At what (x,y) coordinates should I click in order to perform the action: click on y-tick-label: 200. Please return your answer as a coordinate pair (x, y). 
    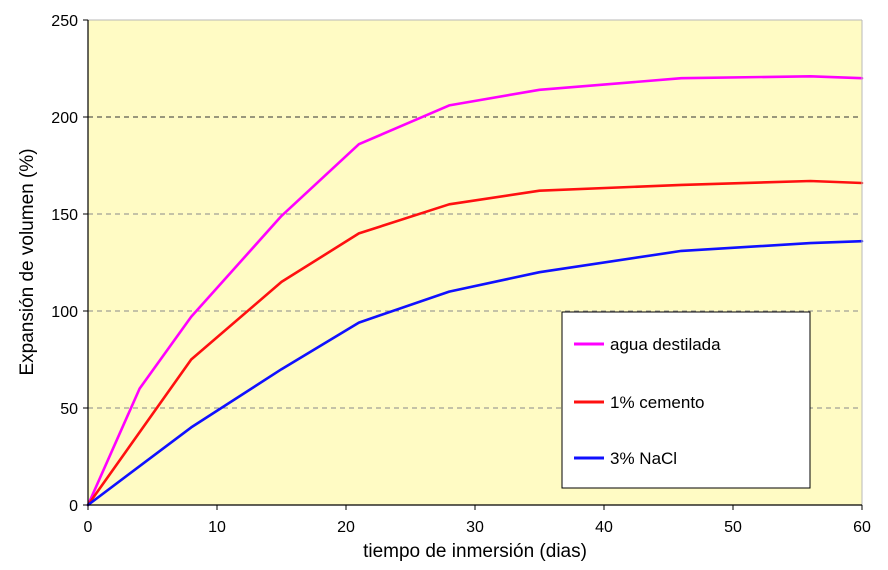
    Looking at the image, I should click on (64, 118).